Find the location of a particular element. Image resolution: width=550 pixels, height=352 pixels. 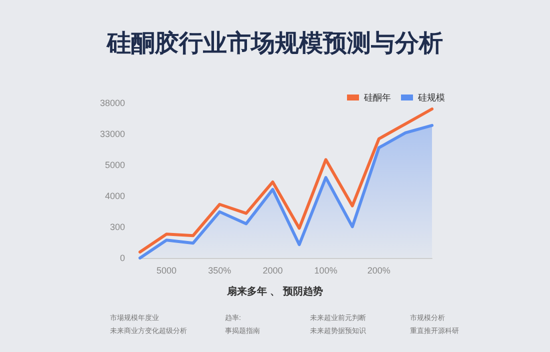

text: 300 is located at coordinates (117, 227).